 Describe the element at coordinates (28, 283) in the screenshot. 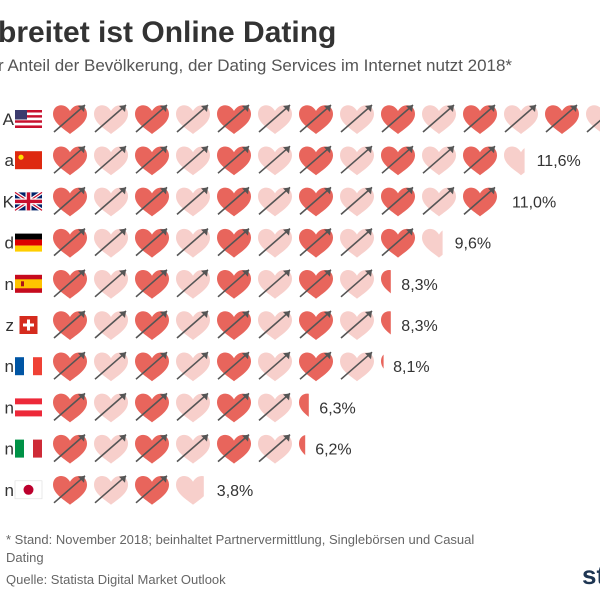

I see `flag-icon-spain` at that location.